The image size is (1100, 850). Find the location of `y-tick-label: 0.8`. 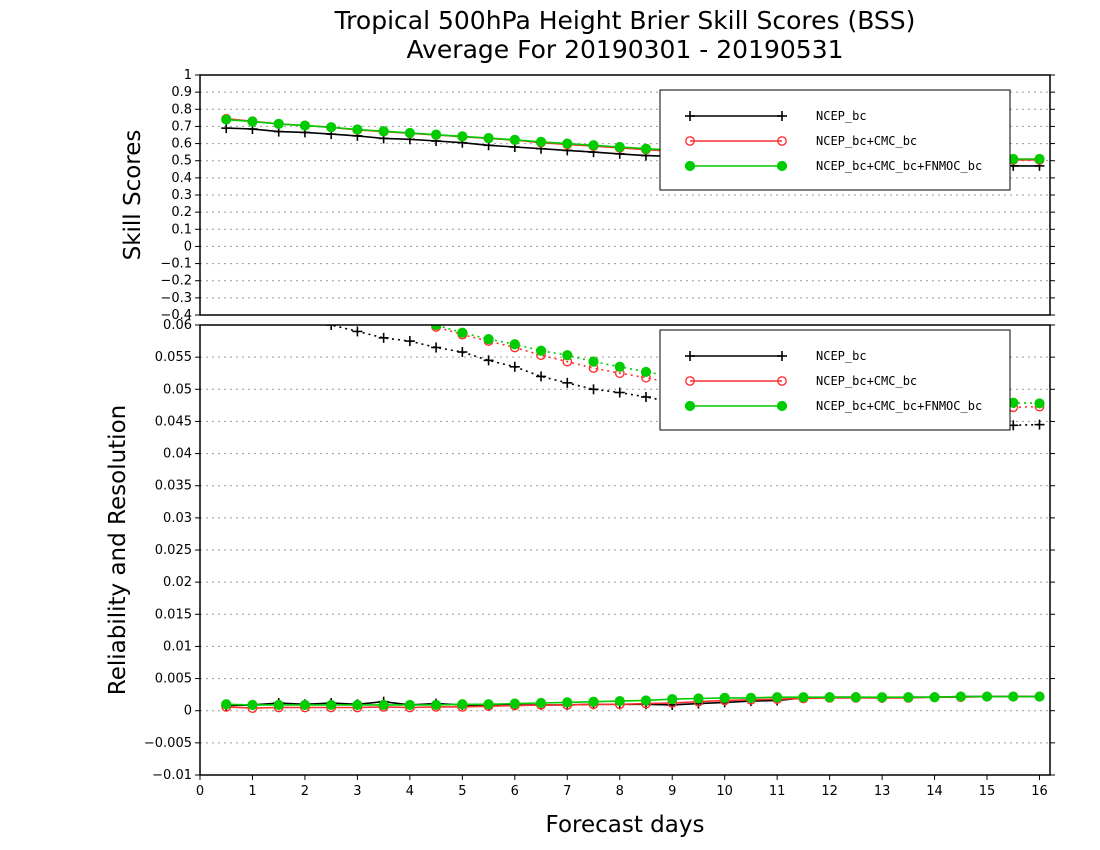

y-tick-label: 0.8 is located at coordinates (181, 109).